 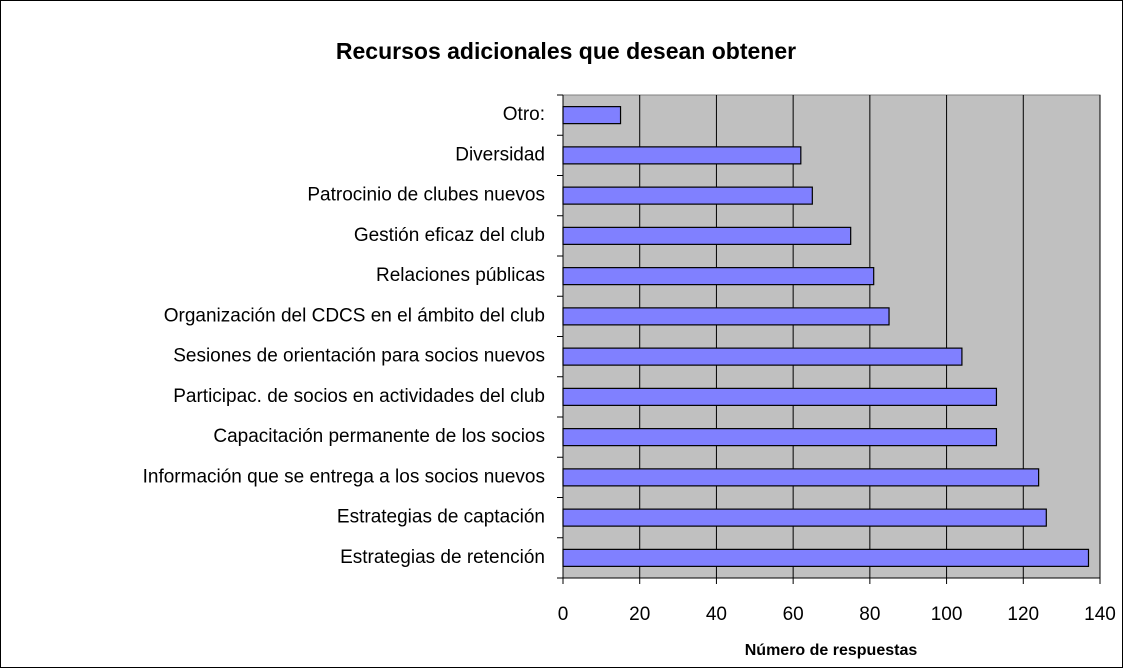 I want to click on y-tick-label: Estrategias de captación, so click(x=441, y=517).